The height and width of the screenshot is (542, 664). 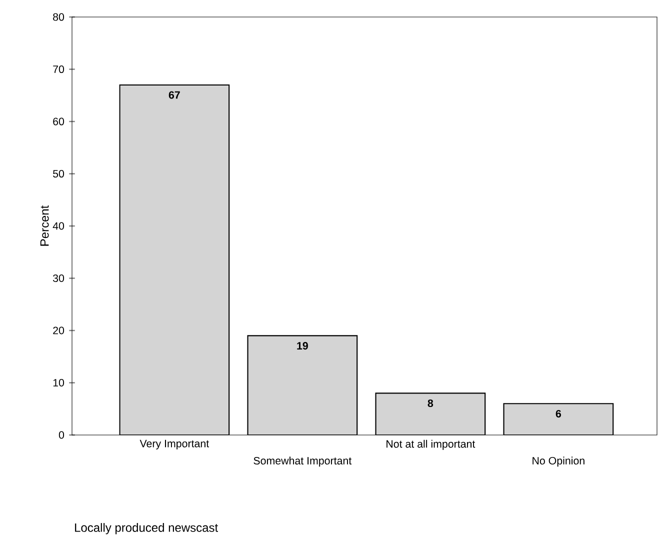 What do you see at coordinates (58, 174) in the screenshot?
I see `y-tick-label: 50` at bounding box center [58, 174].